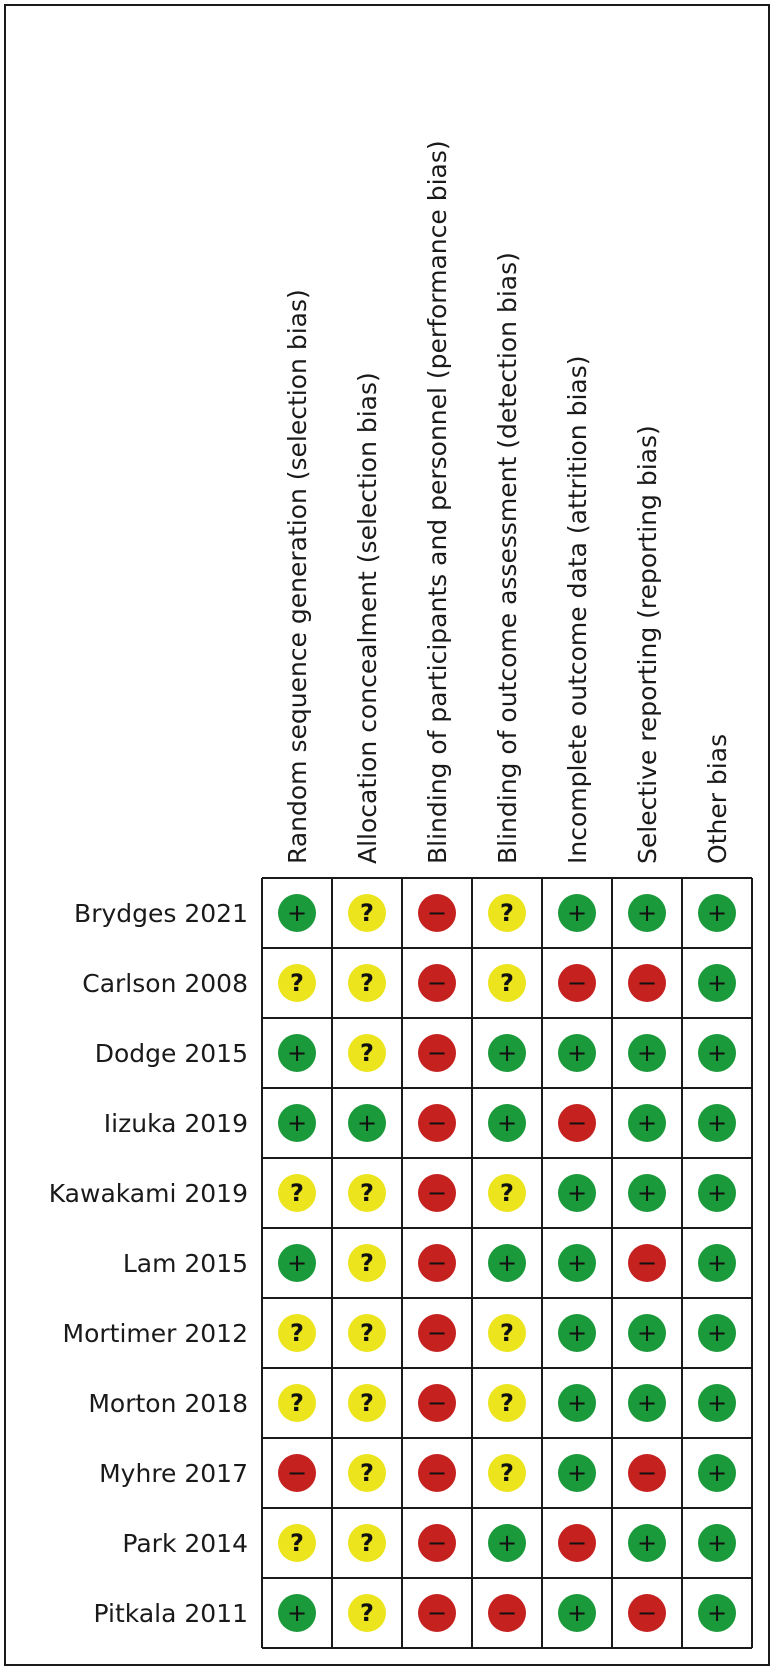 The width and height of the screenshot is (776, 1672). I want to click on study-label: Myhre 2017, so click(173, 1473).